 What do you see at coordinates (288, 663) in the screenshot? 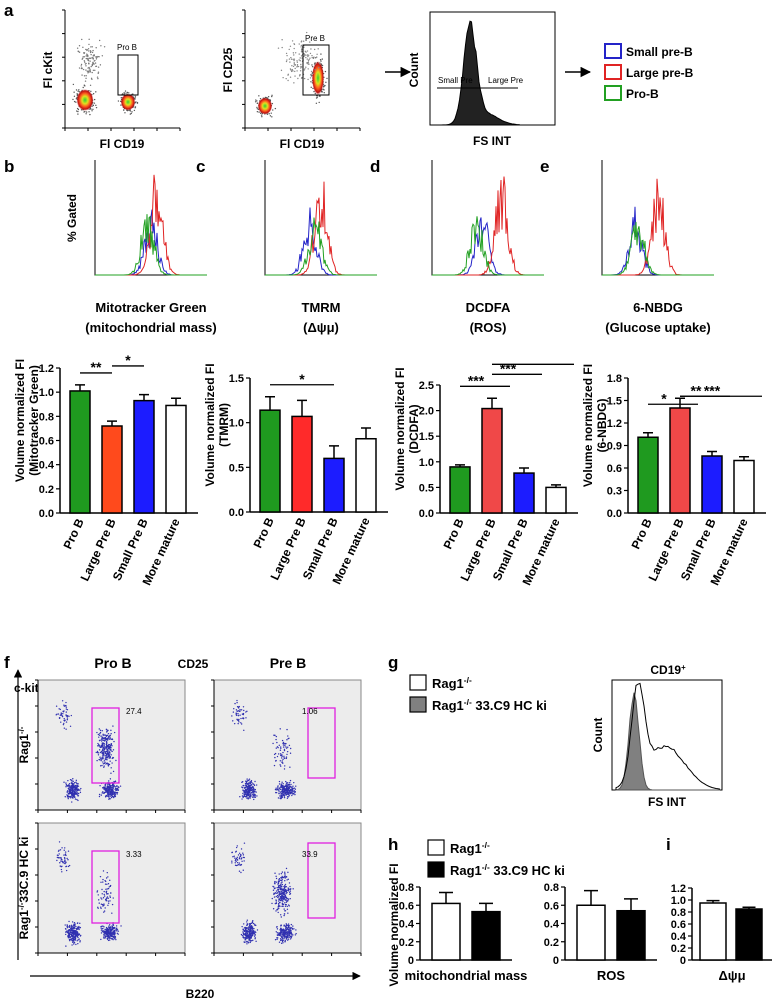
I see `label: Pre B` at bounding box center [288, 663].